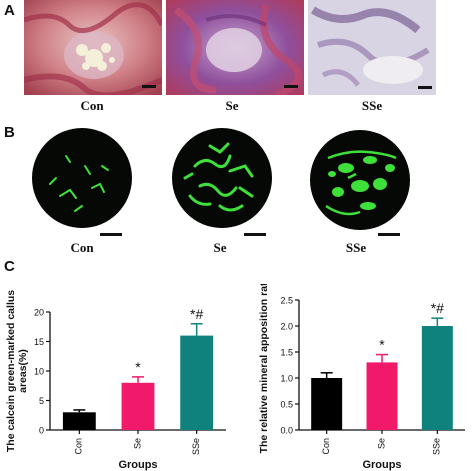  Describe the element at coordinates (92, 105) in the screenshot. I see `panel-a-label-con: Con` at that location.